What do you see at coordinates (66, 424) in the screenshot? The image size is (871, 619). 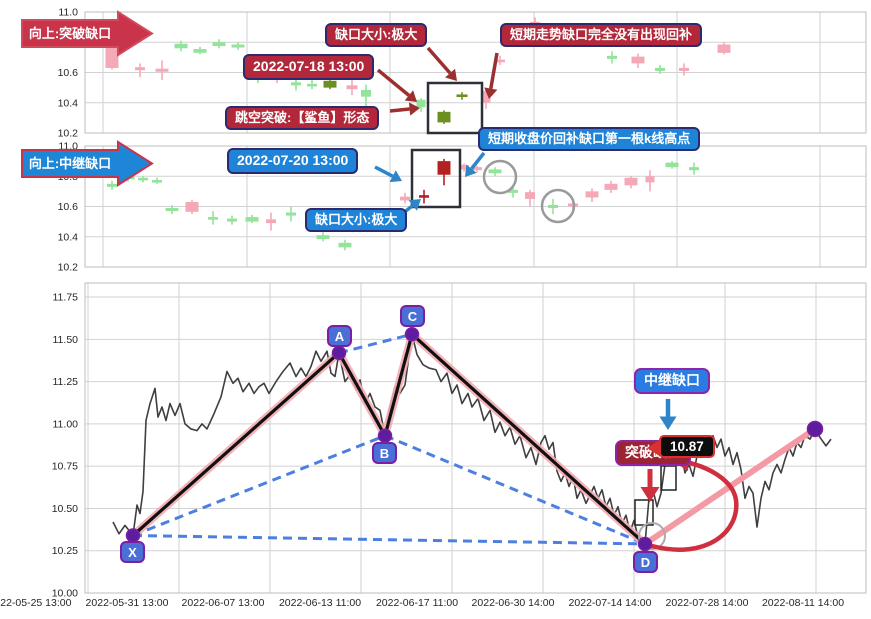 I see `y-tick-label: 11.00` at bounding box center [66, 424].